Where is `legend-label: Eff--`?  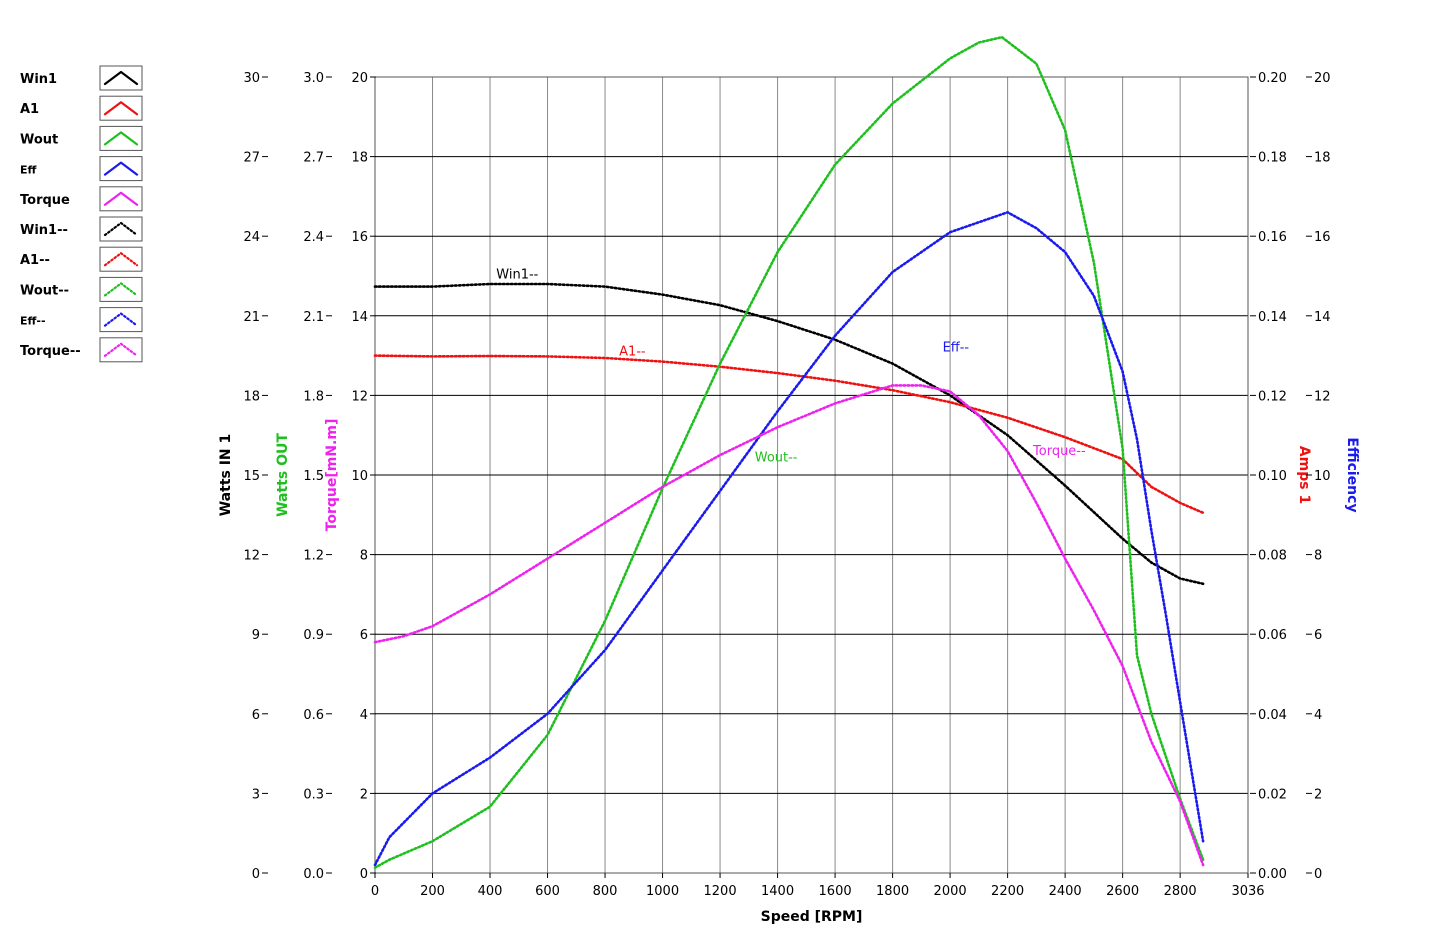 legend-label: Eff-- is located at coordinates (33, 321).